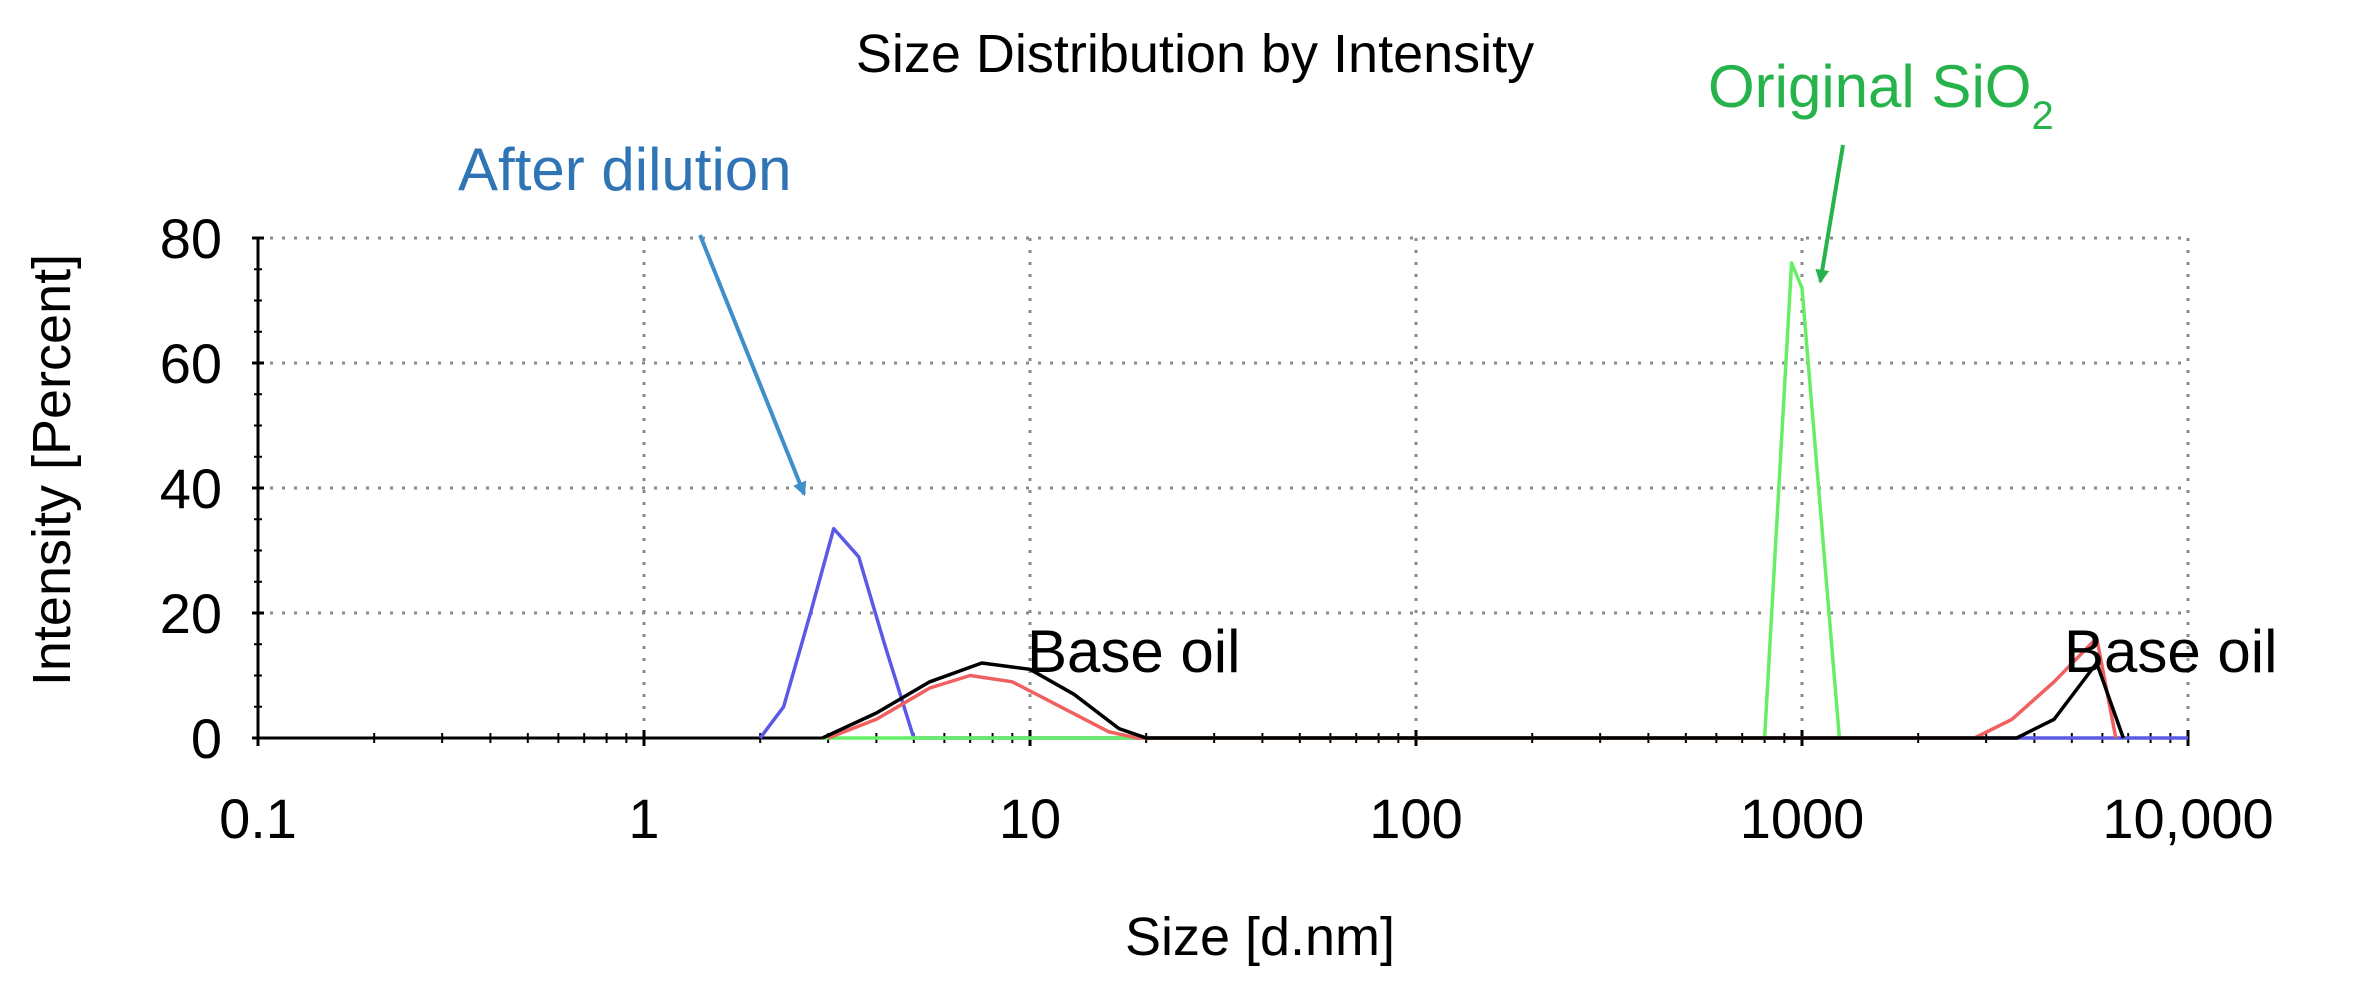 The width and height of the screenshot is (2367, 1000). I want to click on x-tick-label-1: 1, so click(643, 818).